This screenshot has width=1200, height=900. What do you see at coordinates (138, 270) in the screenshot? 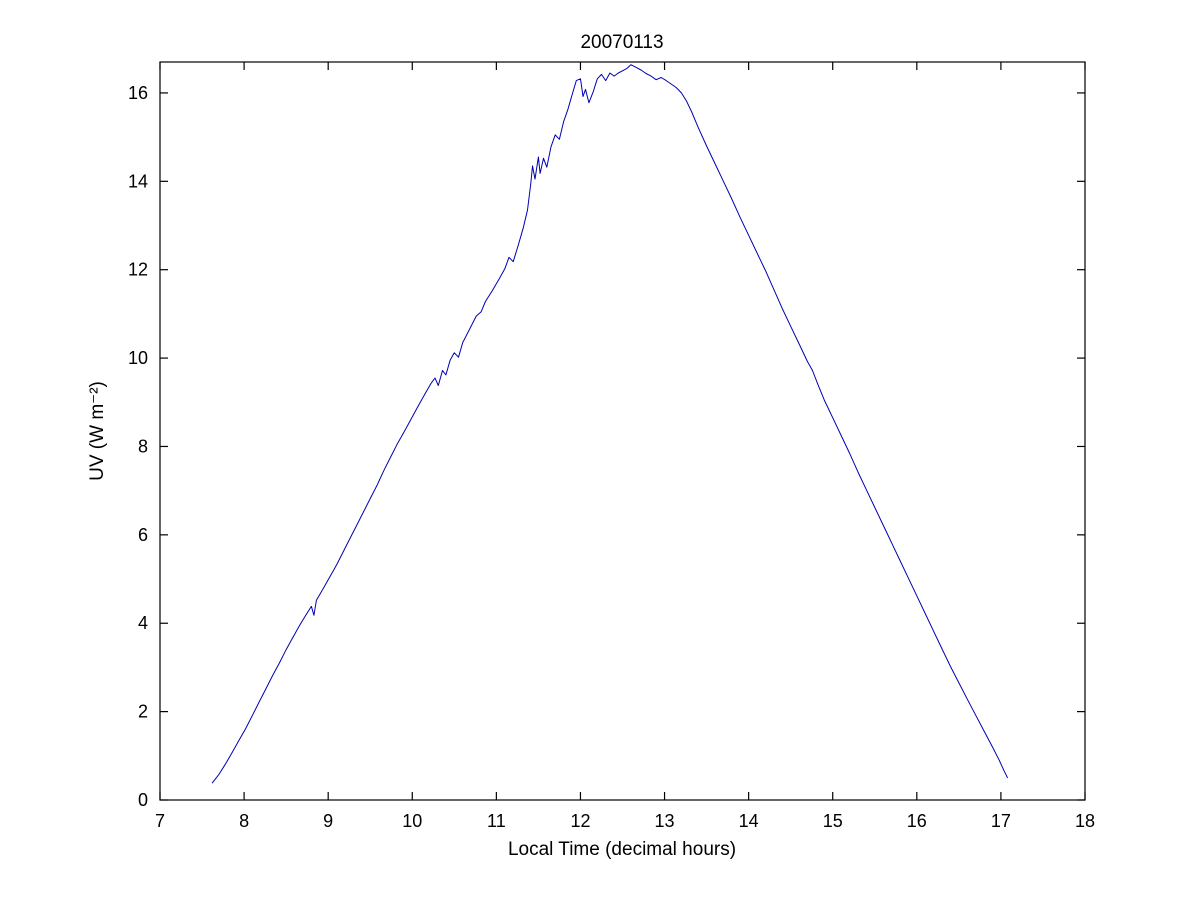
I see `y-tick-label: 12` at bounding box center [138, 270].